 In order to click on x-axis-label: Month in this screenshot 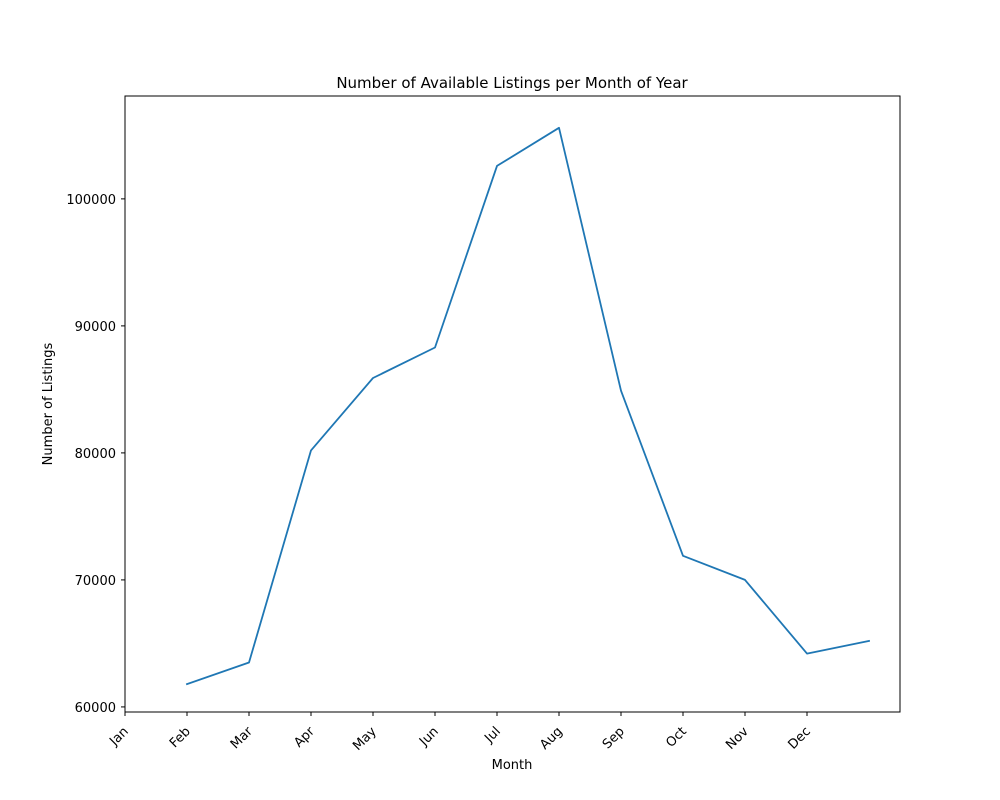, I will do `click(512, 765)`.